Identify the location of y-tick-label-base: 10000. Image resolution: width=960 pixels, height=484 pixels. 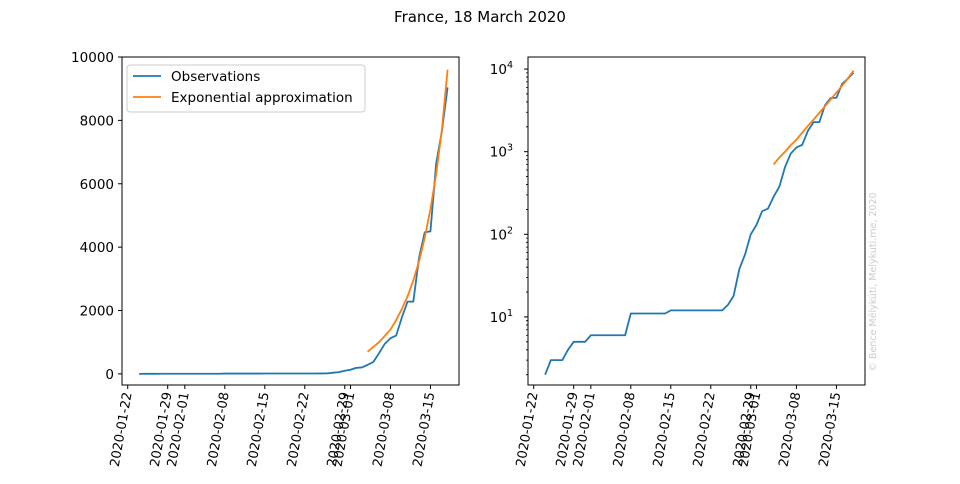
(92, 58).